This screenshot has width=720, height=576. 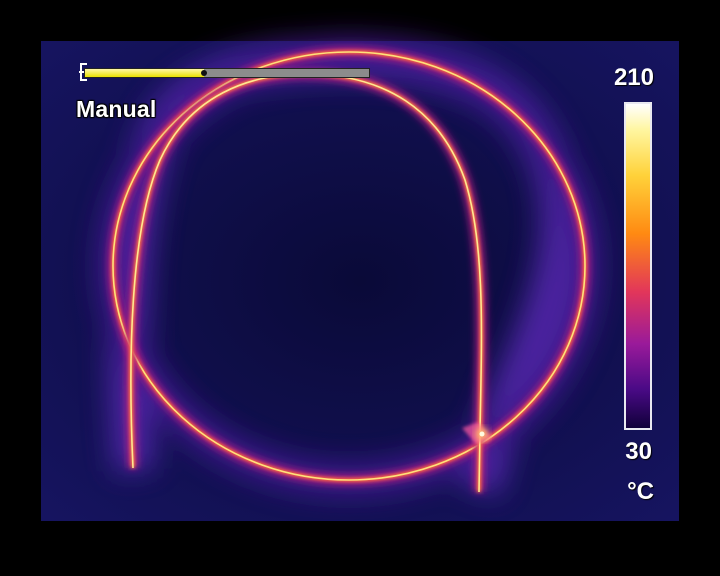 What do you see at coordinates (638, 266) in the screenshot?
I see `color-scale-bar` at bounding box center [638, 266].